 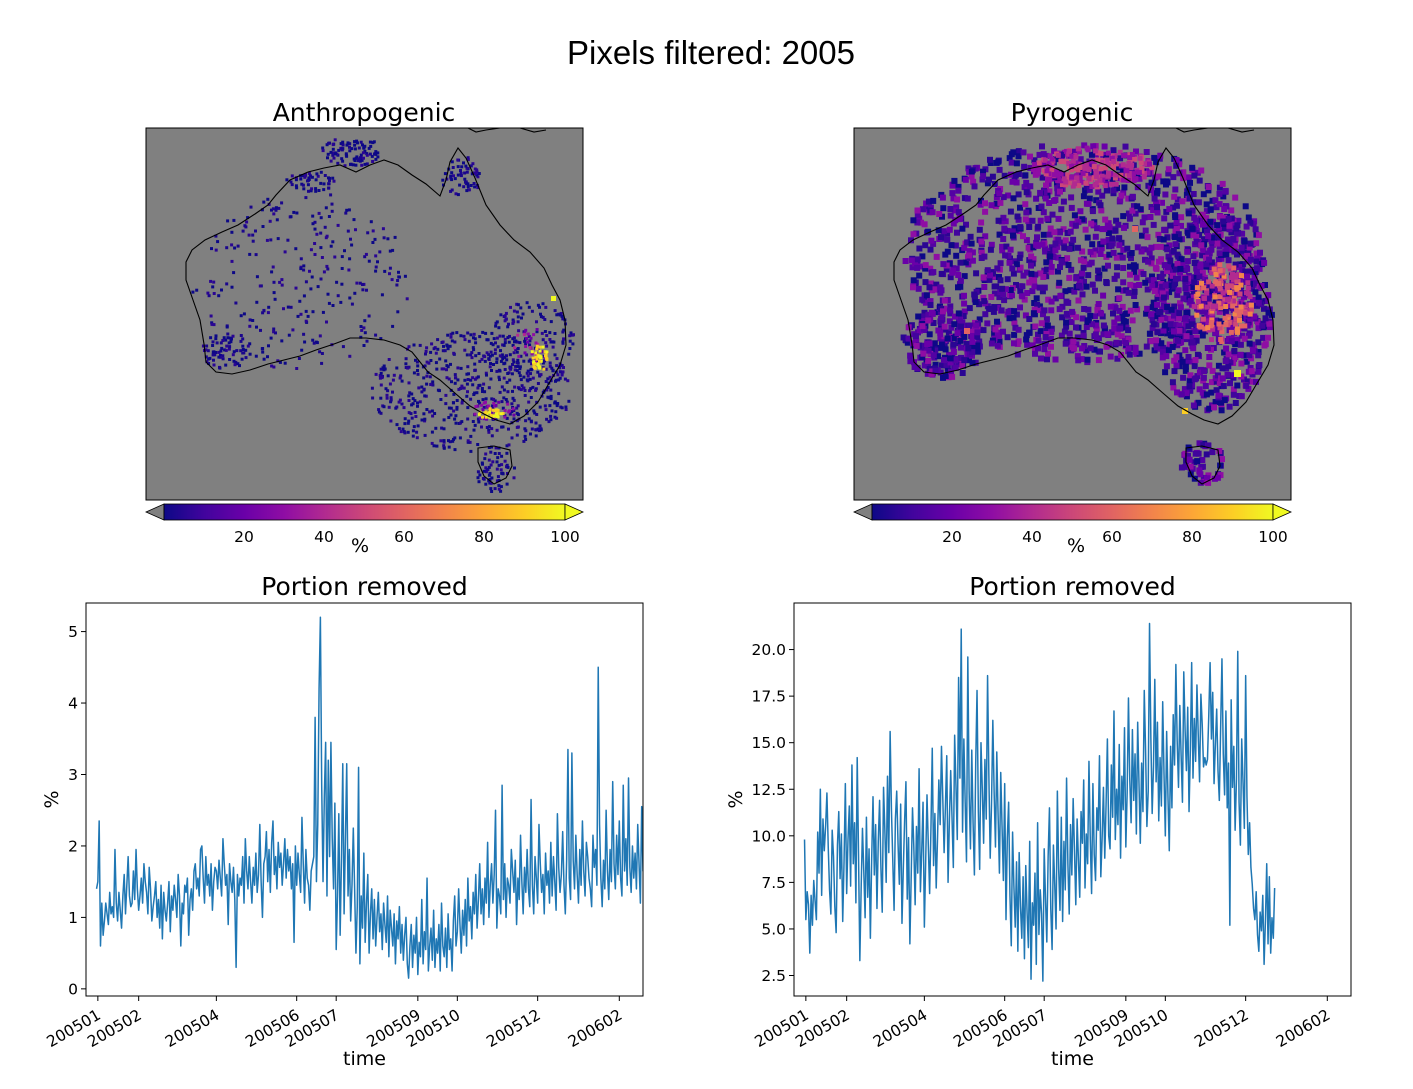 What do you see at coordinates (73, 918) in the screenshot?
I see `y-tick-label: 1` at bounding box center [73, 918].